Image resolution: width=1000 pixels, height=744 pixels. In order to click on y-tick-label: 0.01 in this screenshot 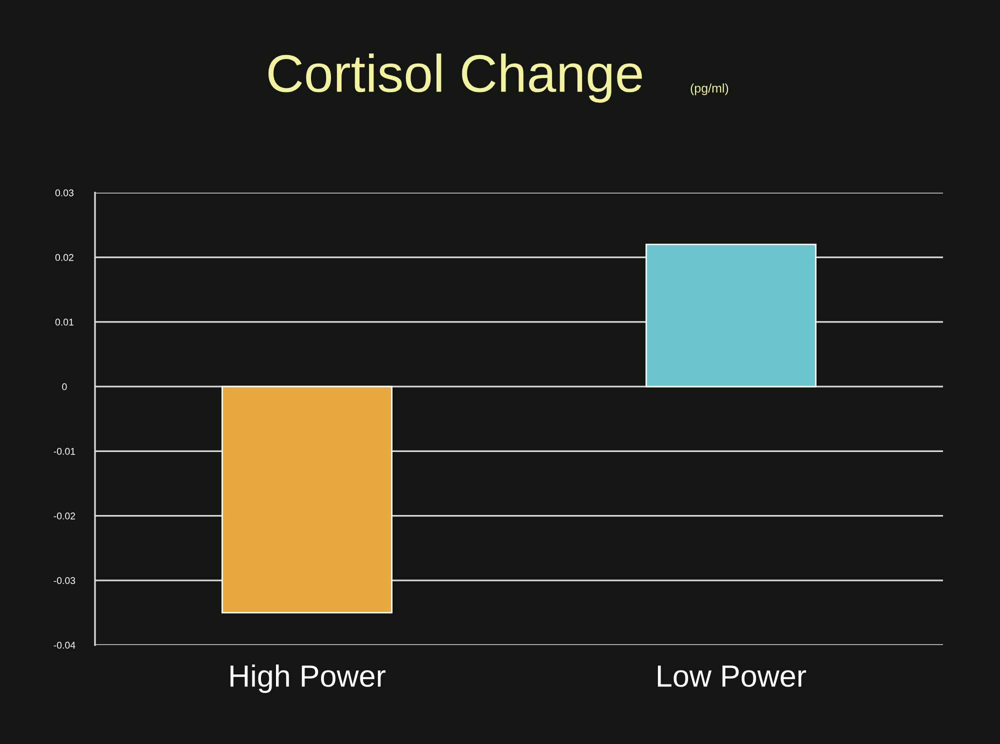, I will do `click(64, 322)`.